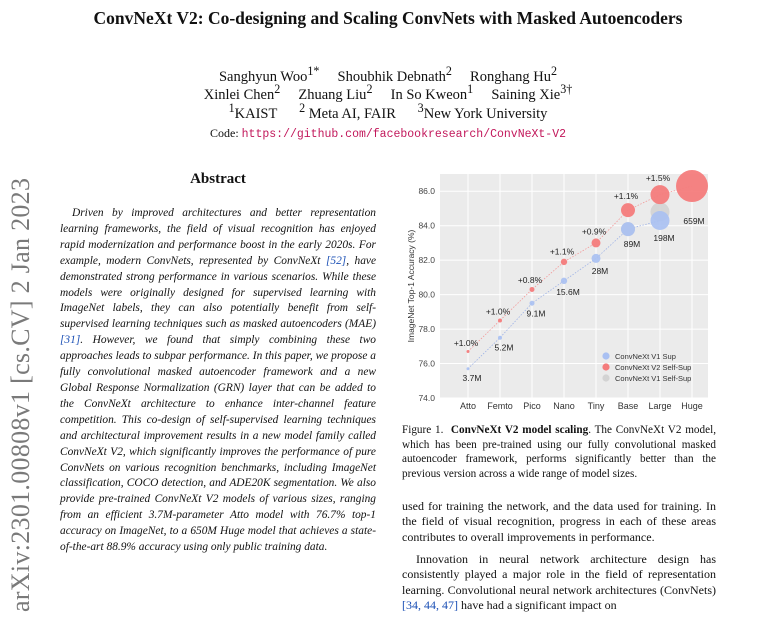 The height and width of the screenshot is (619, 776). Describe the element at coordinates (468, 406) in the screenshot. I see `x-tick-label: Atto` at that location.